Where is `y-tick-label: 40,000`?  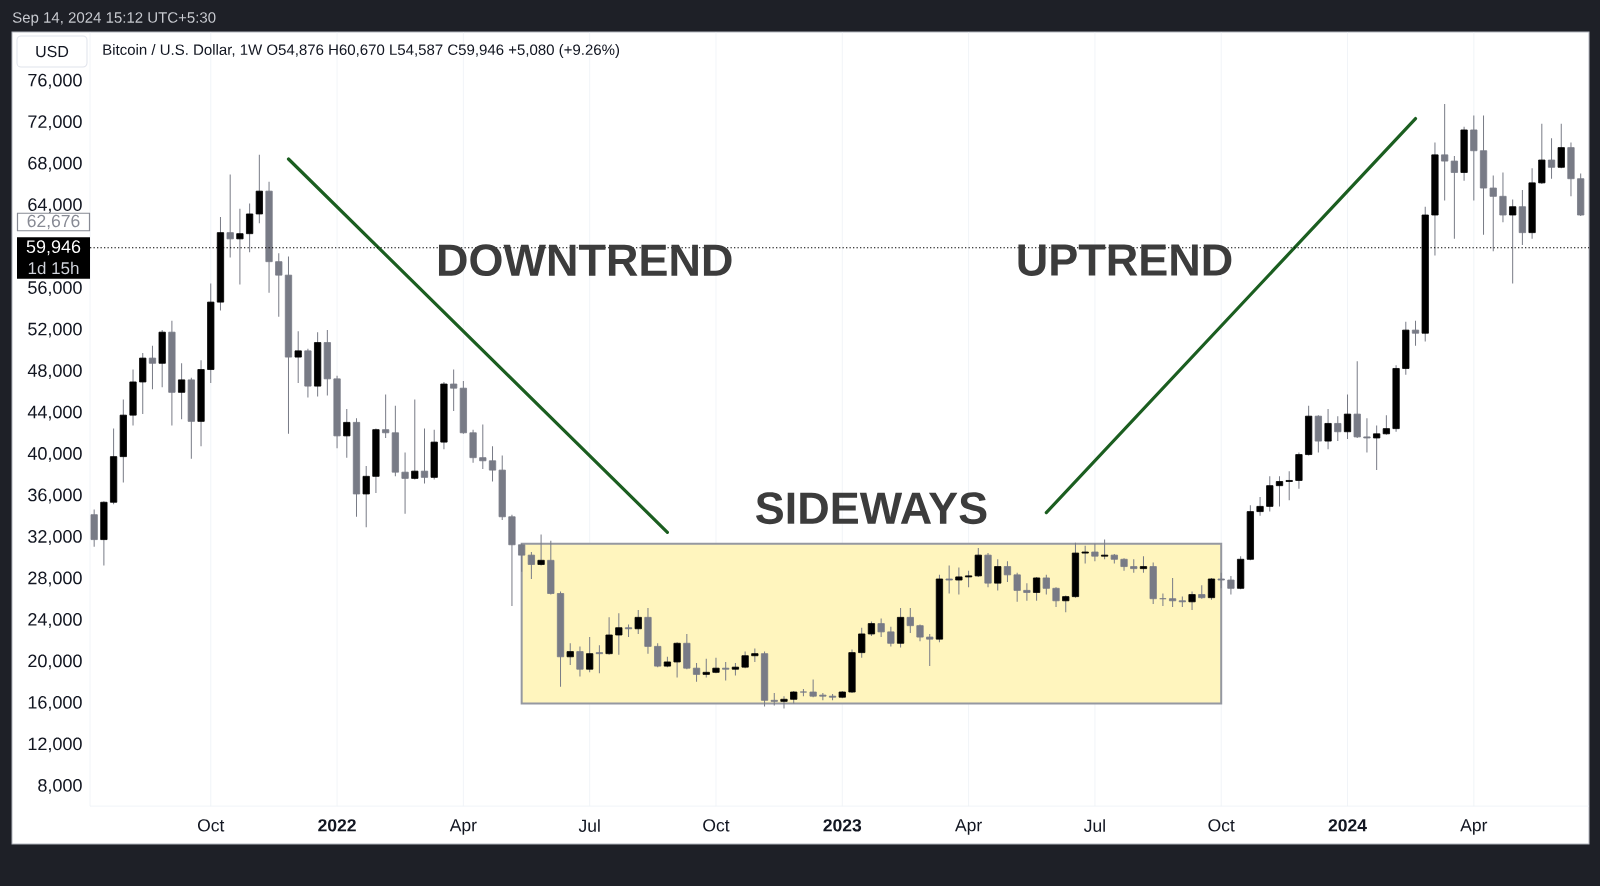 y-tick-label: 40,000 is located at coordinates (54, 454).